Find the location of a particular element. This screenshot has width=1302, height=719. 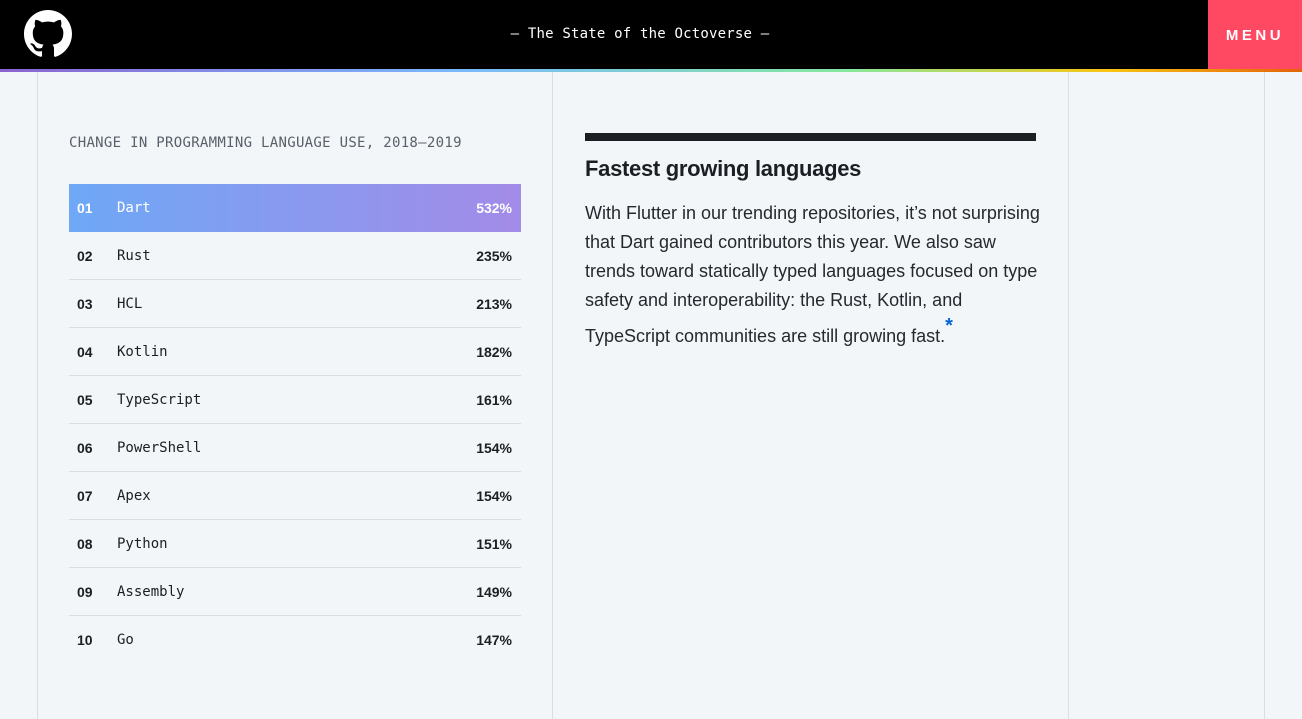

list-item: 10 Go 147% is located at coordinates (295, 639).